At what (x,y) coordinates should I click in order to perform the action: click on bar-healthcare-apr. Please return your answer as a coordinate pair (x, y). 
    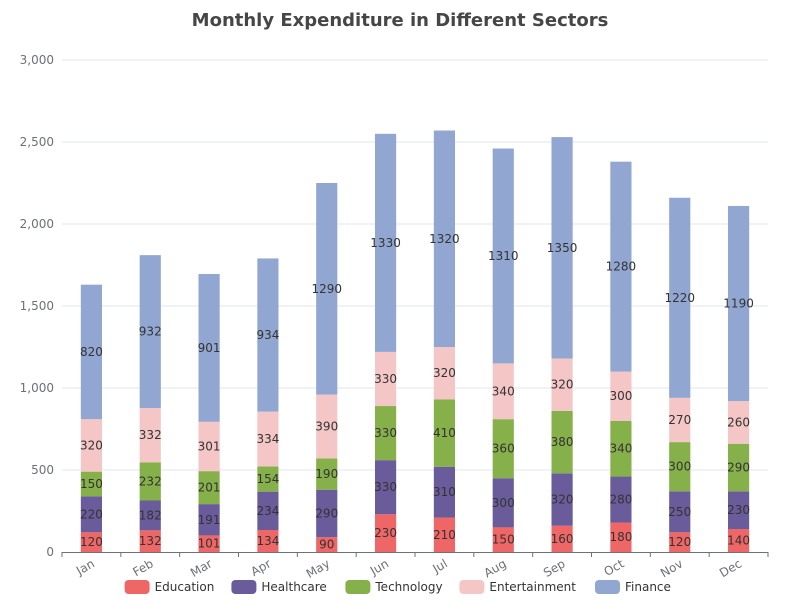
    Looking at the image, I should click on (268, 511).